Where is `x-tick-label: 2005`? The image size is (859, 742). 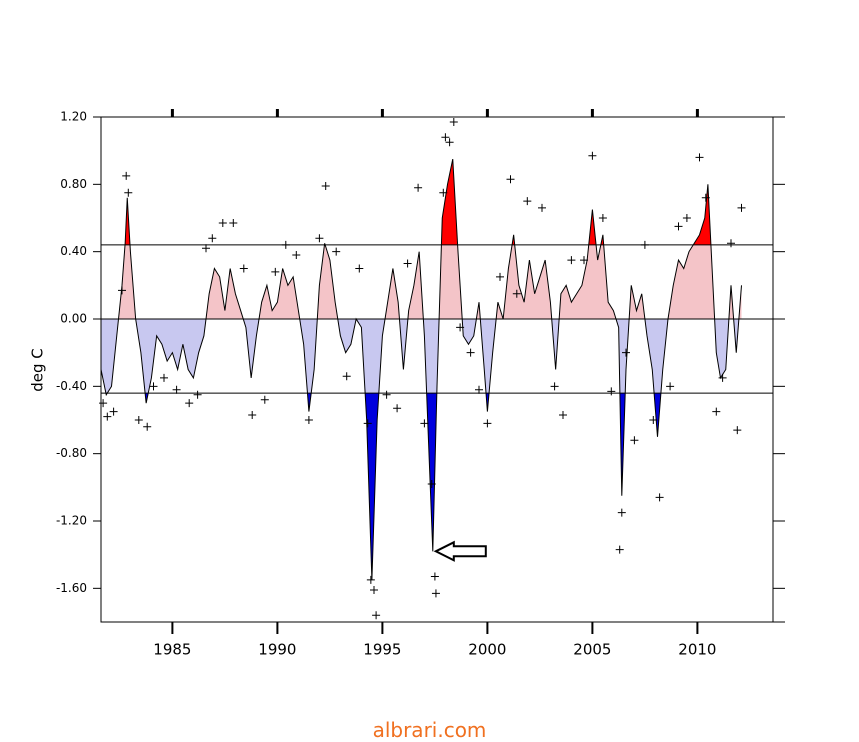
x-tick-label: 2005 is located at coordinates (592, 650).